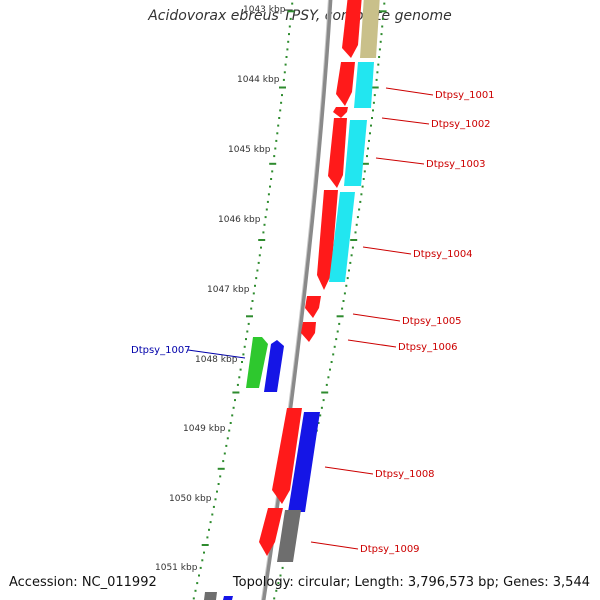  I want to click on gene-label: Dtpsy_1004, so click(443, 254).